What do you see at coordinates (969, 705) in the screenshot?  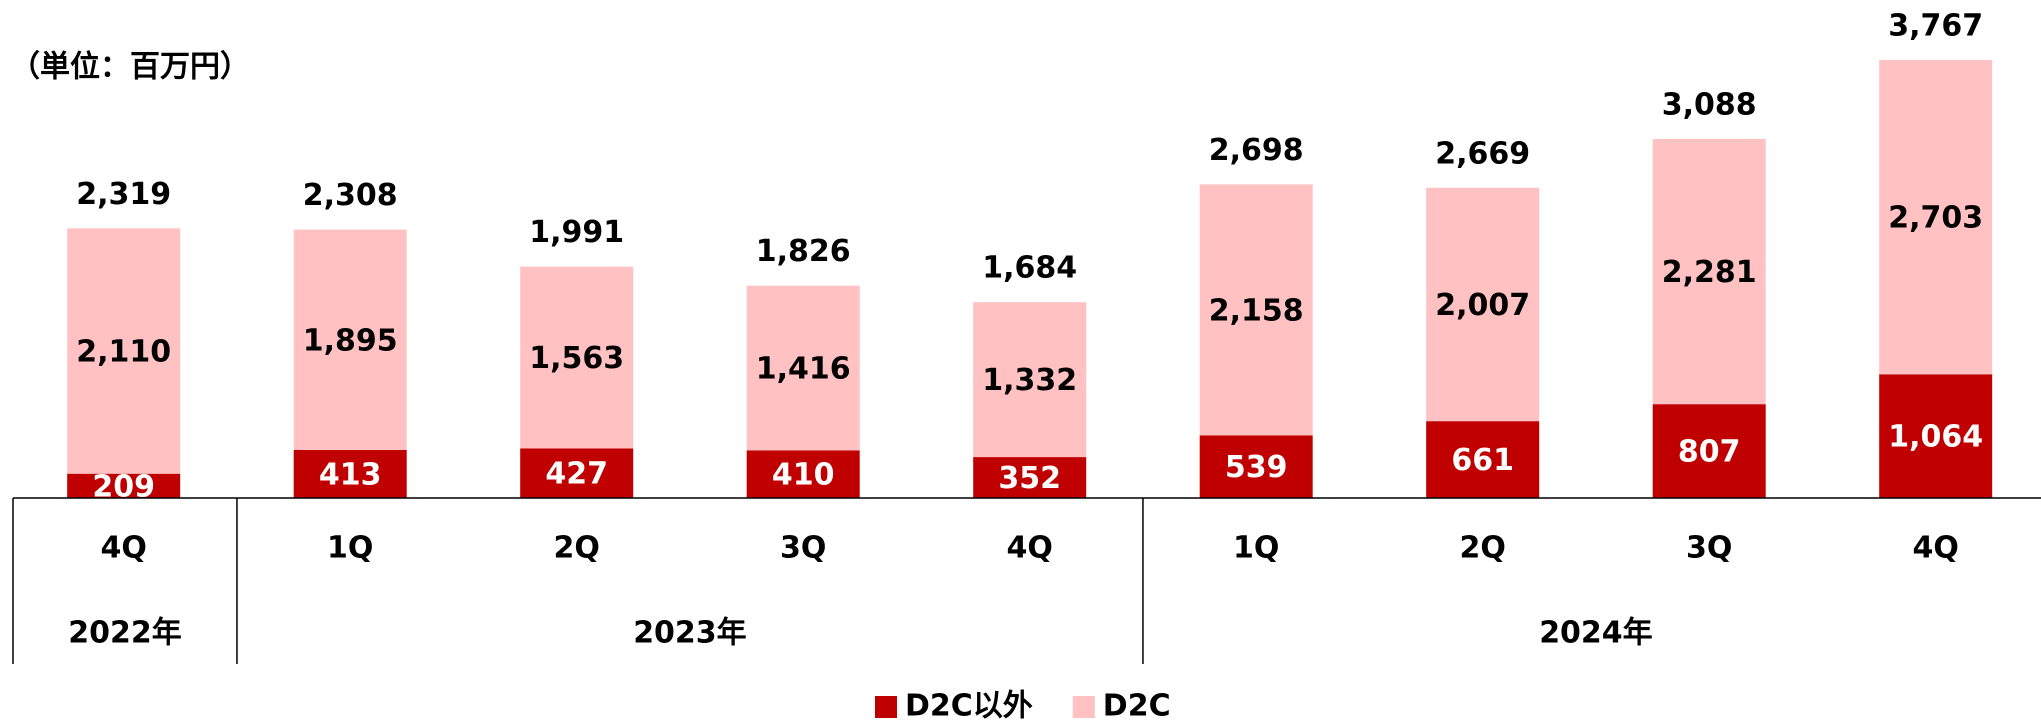 I see `legend-label: D2C以外` at bounding box center [969, 705].